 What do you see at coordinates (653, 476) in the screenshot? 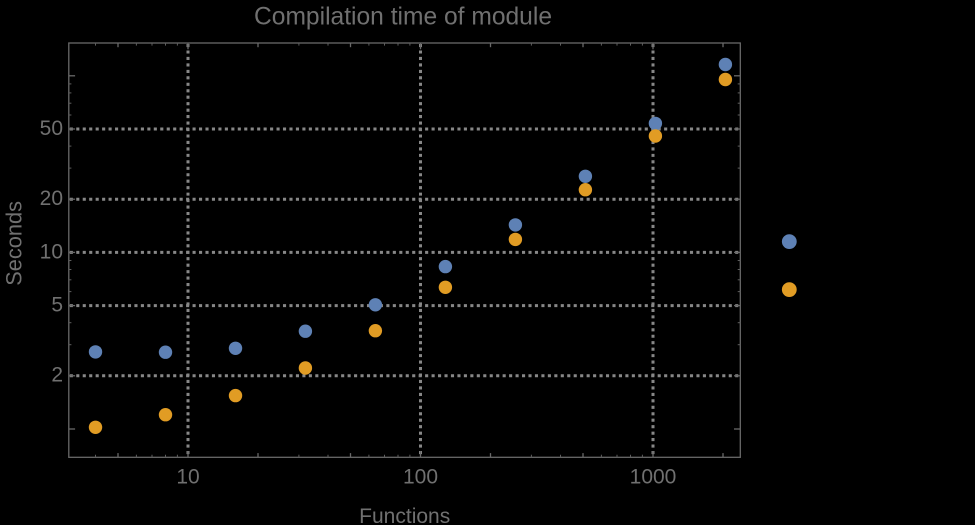
I see `svg-text: 1000` at bounding box center [653, 476].